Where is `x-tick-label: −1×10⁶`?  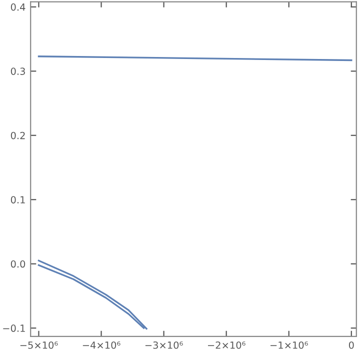
x-tick-label: −1×10⁶ is located at coordinates (289, 345).